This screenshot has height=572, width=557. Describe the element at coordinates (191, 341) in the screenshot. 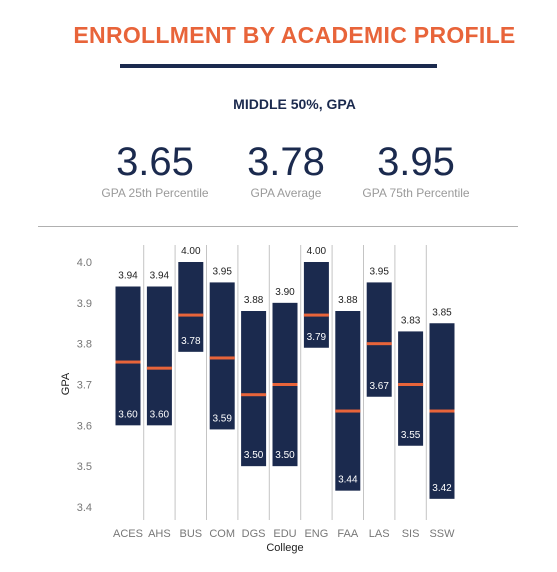

I see `low-value-label: 3.78` at that location.